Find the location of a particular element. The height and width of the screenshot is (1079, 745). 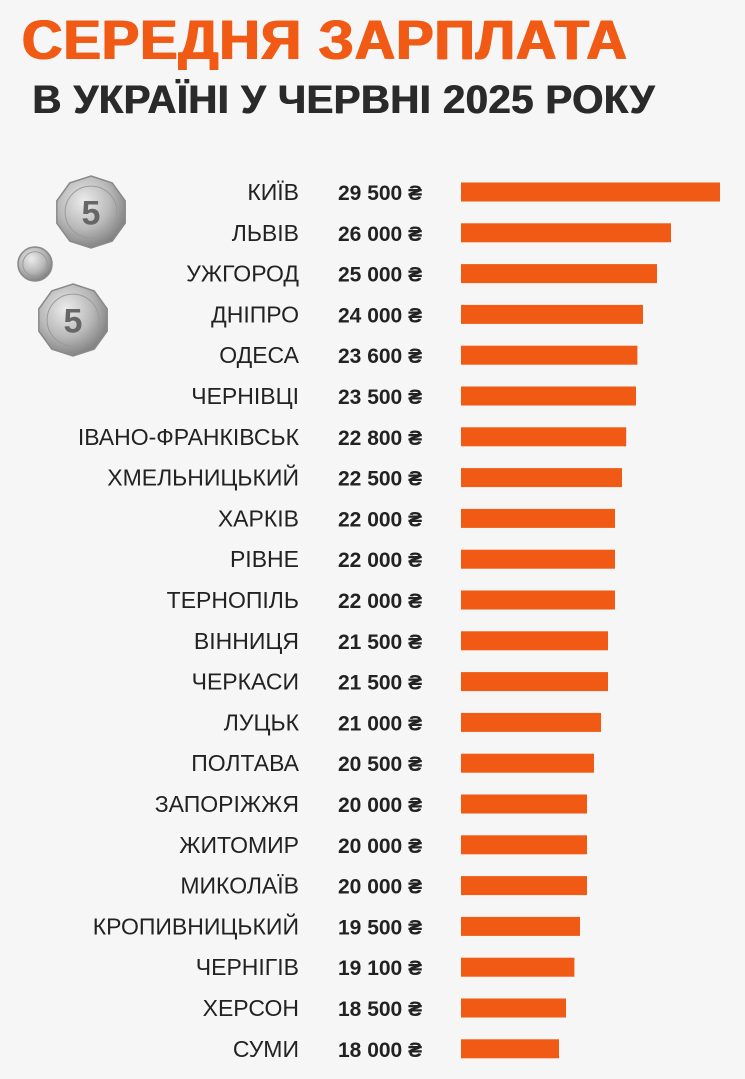

city-label: ТЕРНОПІЛЬ is located at coordinates (233, 600).